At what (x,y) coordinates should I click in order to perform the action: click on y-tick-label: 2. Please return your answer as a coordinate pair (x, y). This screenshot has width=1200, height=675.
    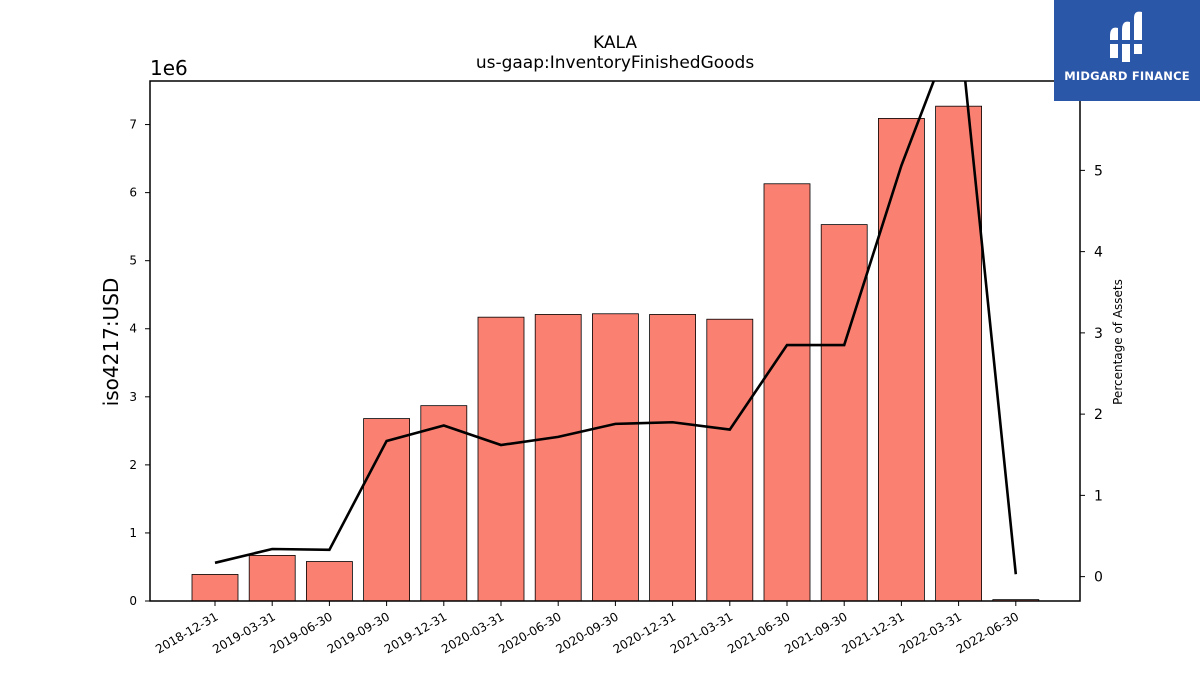
    Looking at the image, I should click on (133, 465).